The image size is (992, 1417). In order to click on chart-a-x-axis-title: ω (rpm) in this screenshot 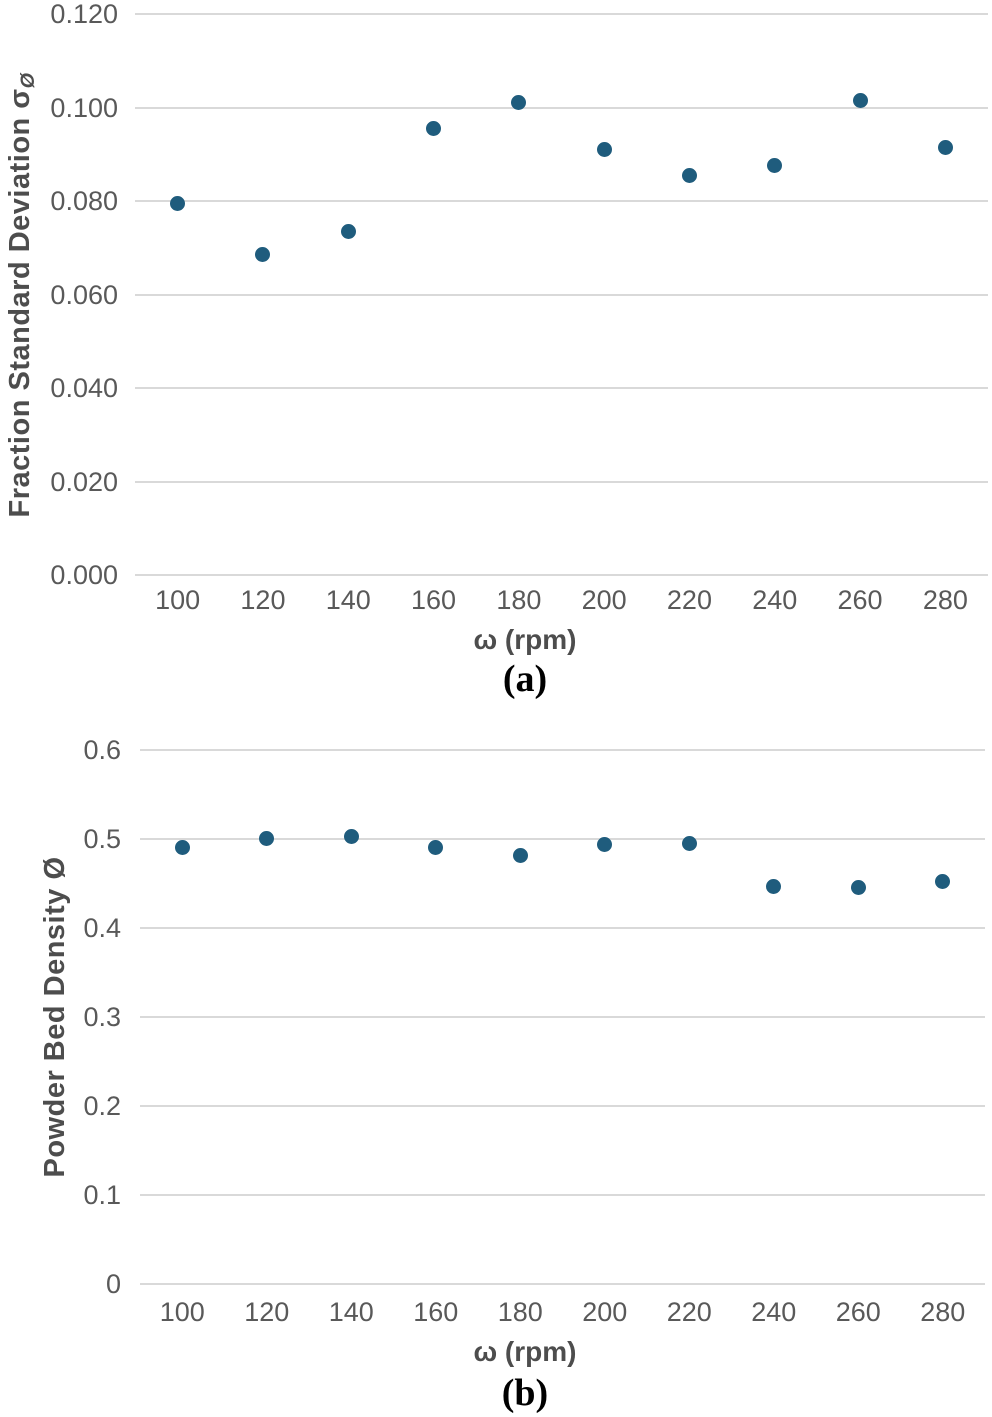, I will do `click(525, 639)`.